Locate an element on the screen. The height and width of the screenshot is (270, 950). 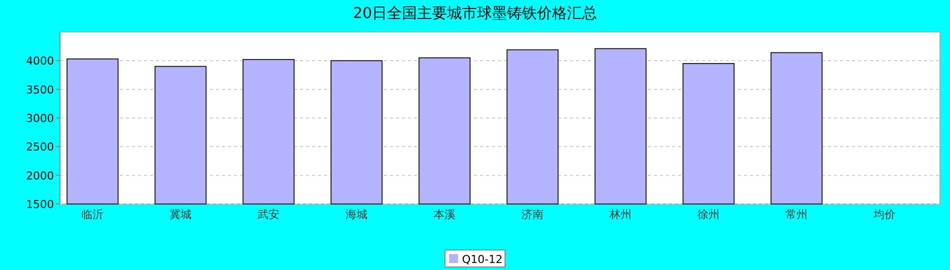
y-tick-label: 2500 is located at coordinates (40, 147).